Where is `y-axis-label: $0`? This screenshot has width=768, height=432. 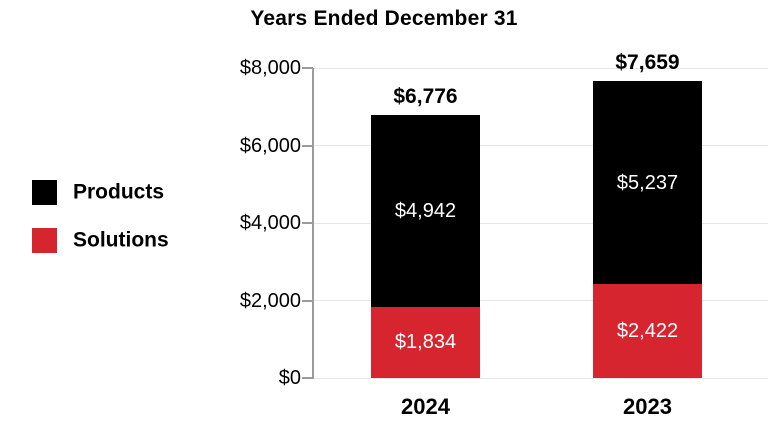
y-axis-label: $0 is located at coordinates (289, 378).